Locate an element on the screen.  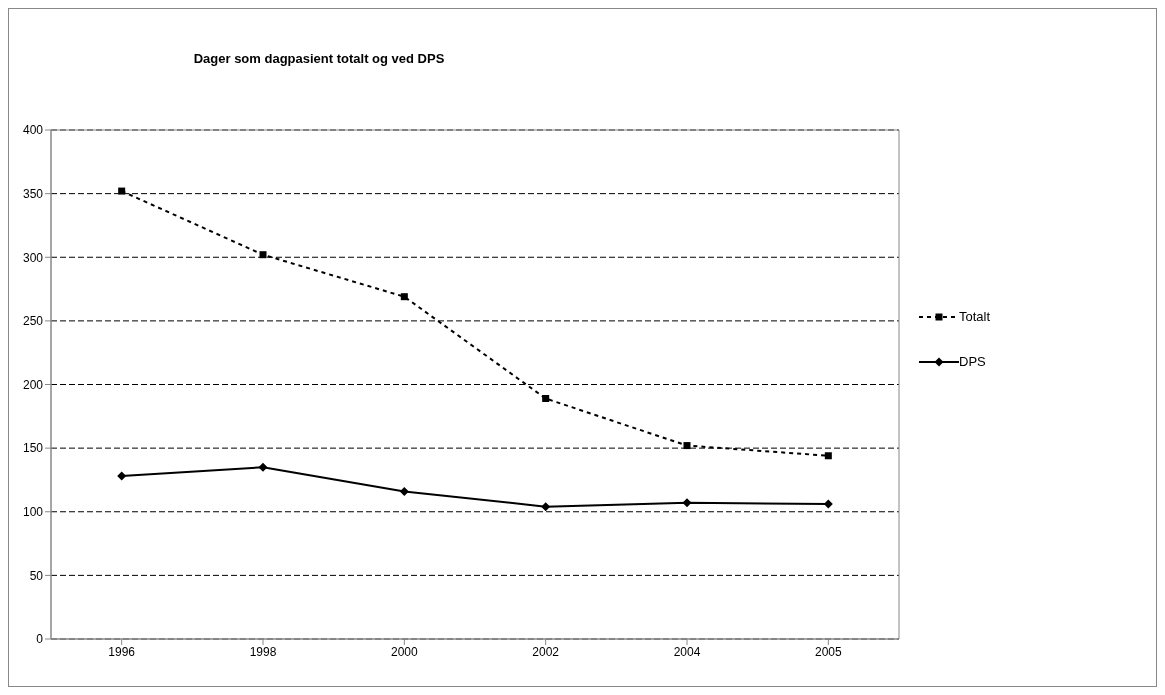
y-tick-label: 50 is located at coordinates (36, 575).